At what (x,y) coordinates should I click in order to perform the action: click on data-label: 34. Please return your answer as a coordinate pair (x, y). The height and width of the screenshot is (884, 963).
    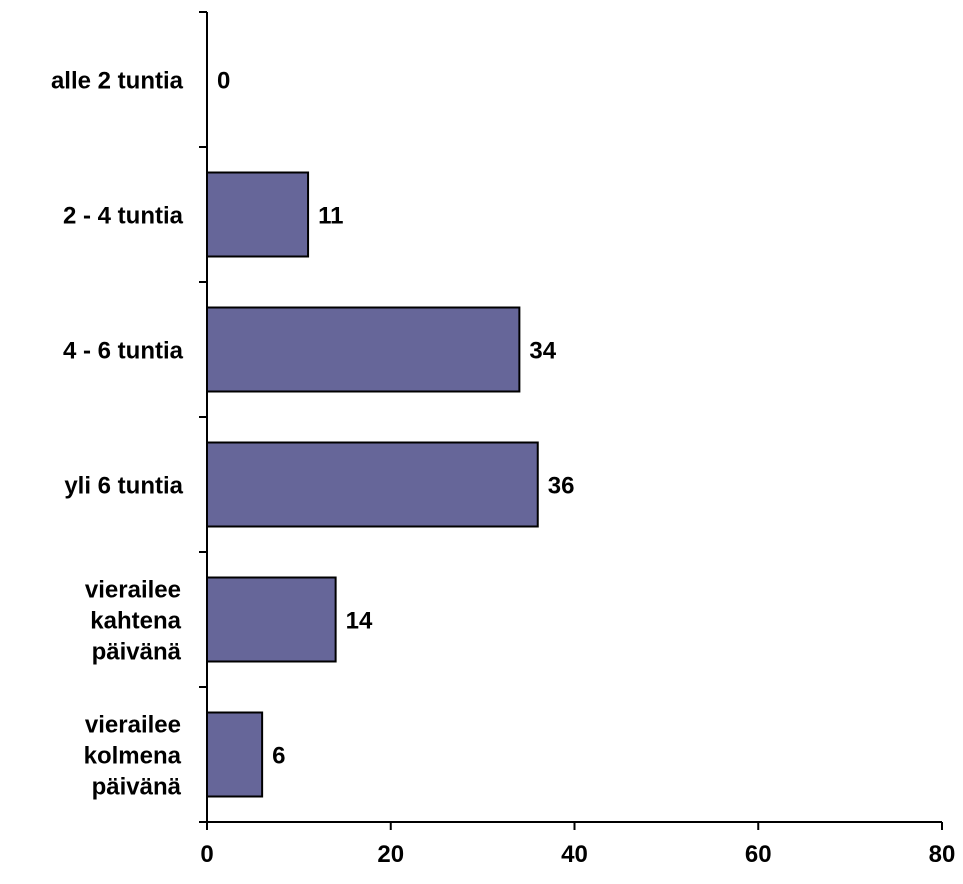
    Looking at the image, I should click on (542, 351).